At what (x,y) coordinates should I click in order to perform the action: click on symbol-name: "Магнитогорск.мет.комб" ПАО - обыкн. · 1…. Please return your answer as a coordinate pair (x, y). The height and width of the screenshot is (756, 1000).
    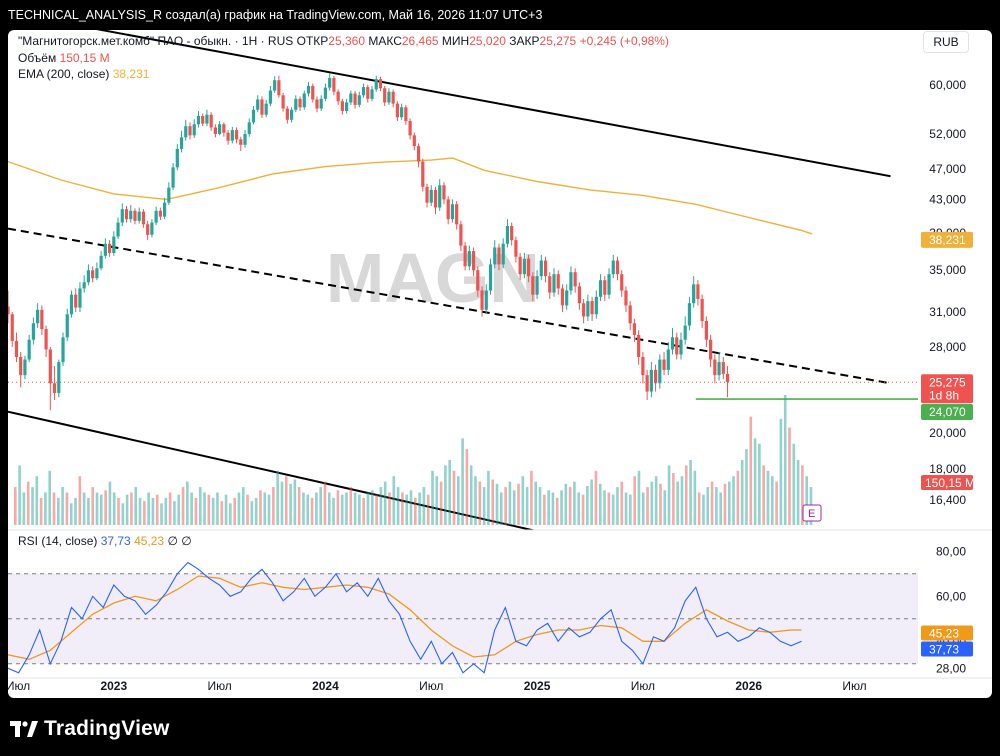
    Looking at the image, I should click on (156, 41).